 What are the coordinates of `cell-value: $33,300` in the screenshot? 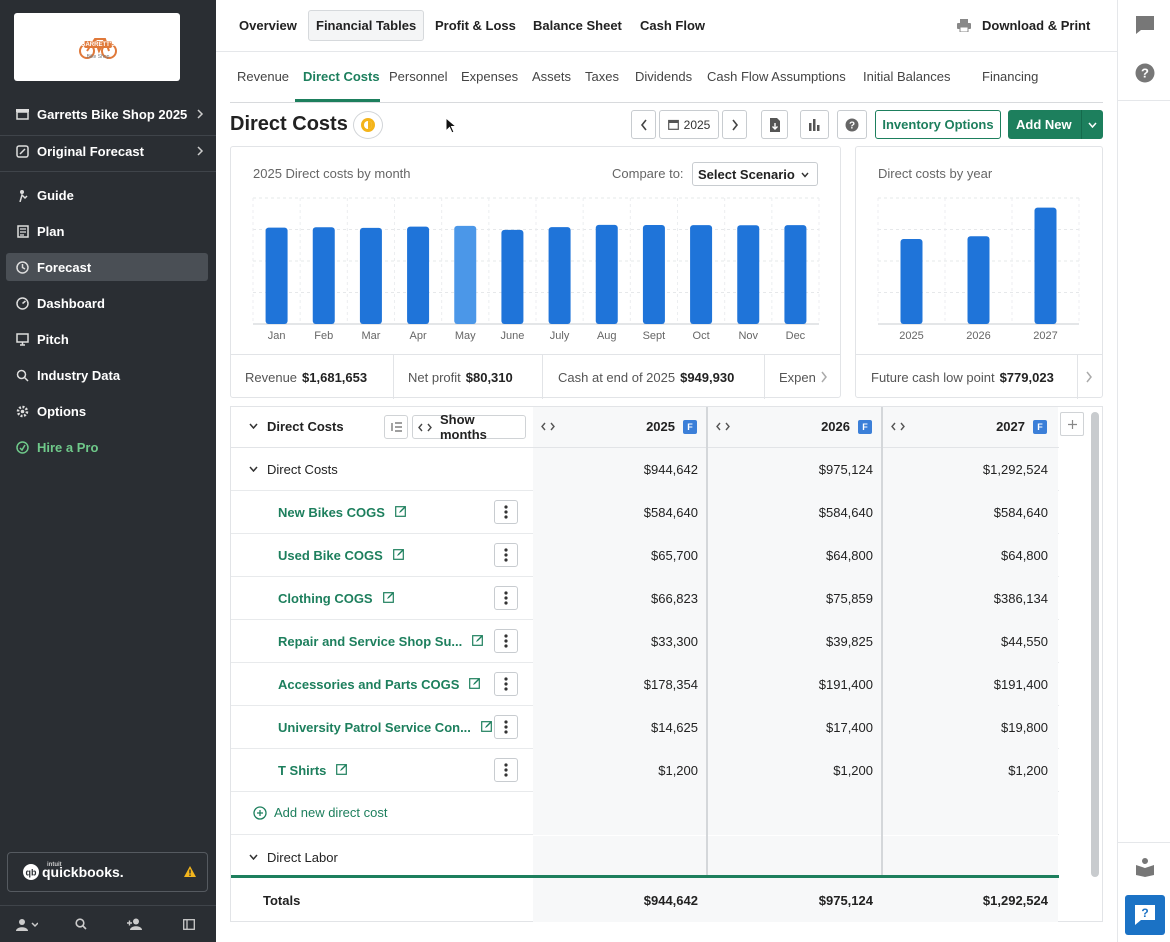 It's located at (620, 641).